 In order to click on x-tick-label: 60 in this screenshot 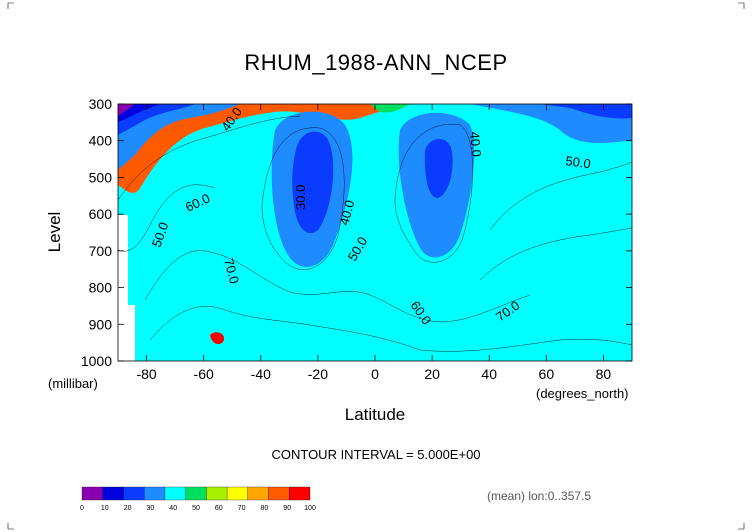, I will do `click(547, 374)`.